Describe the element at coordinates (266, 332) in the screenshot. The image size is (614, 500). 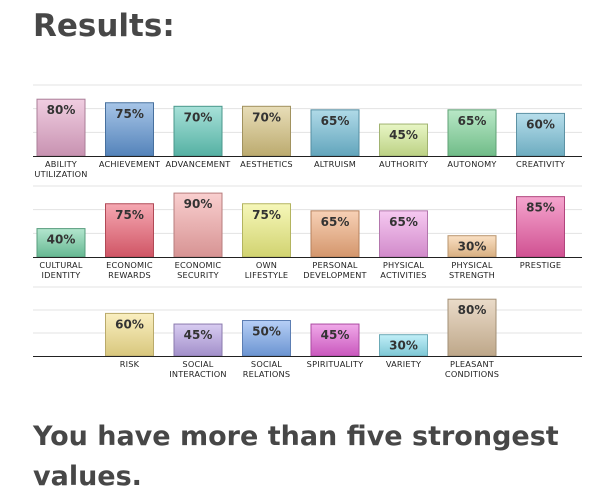
I see `data-label: 50%` at that location.